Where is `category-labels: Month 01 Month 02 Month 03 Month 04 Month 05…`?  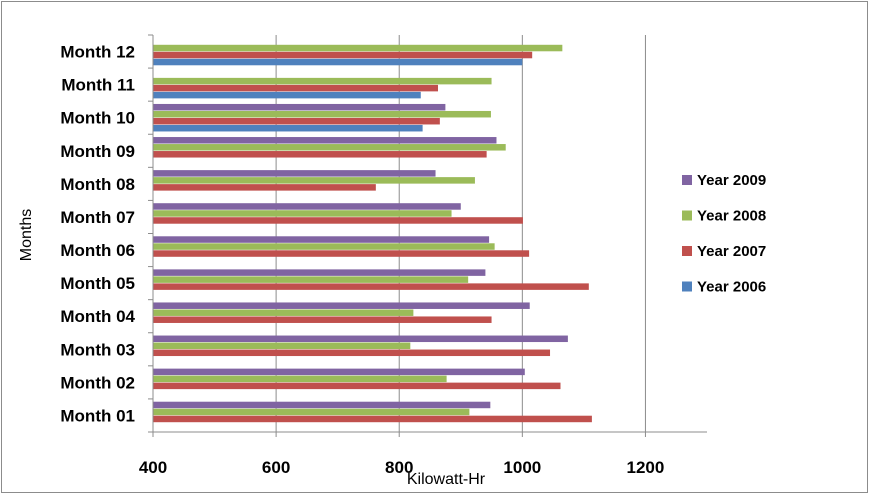
category-labels: Month 01 Month 02 Month 03 Month 04 Month 05… is located at coordinates (97, 234).